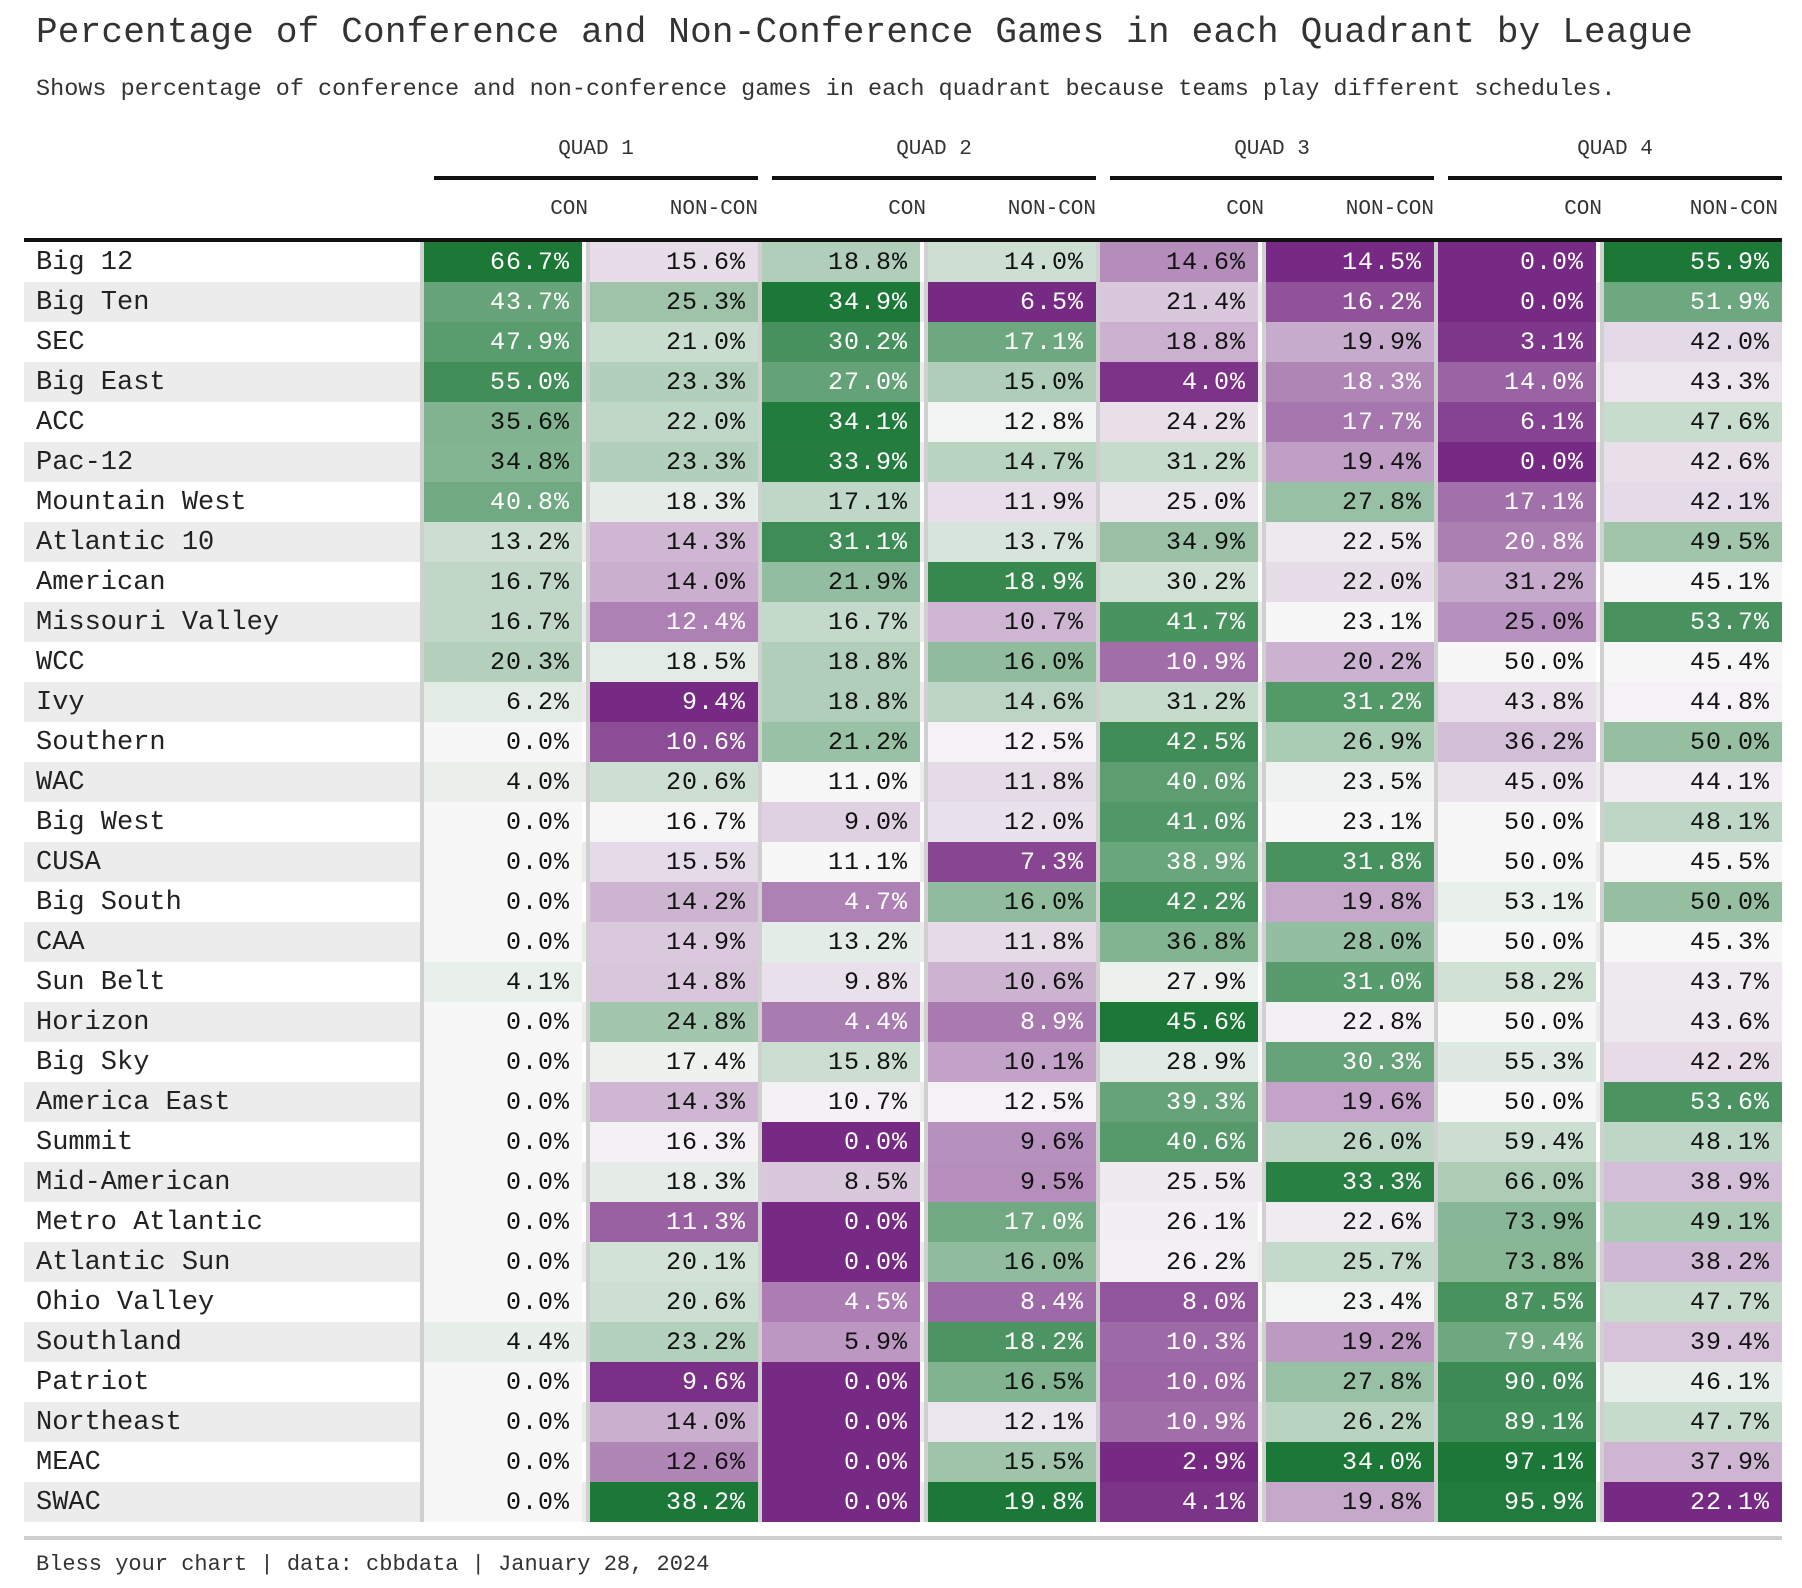  I want to click on quad-3-label: QUAD 3, so click(1272, 149).